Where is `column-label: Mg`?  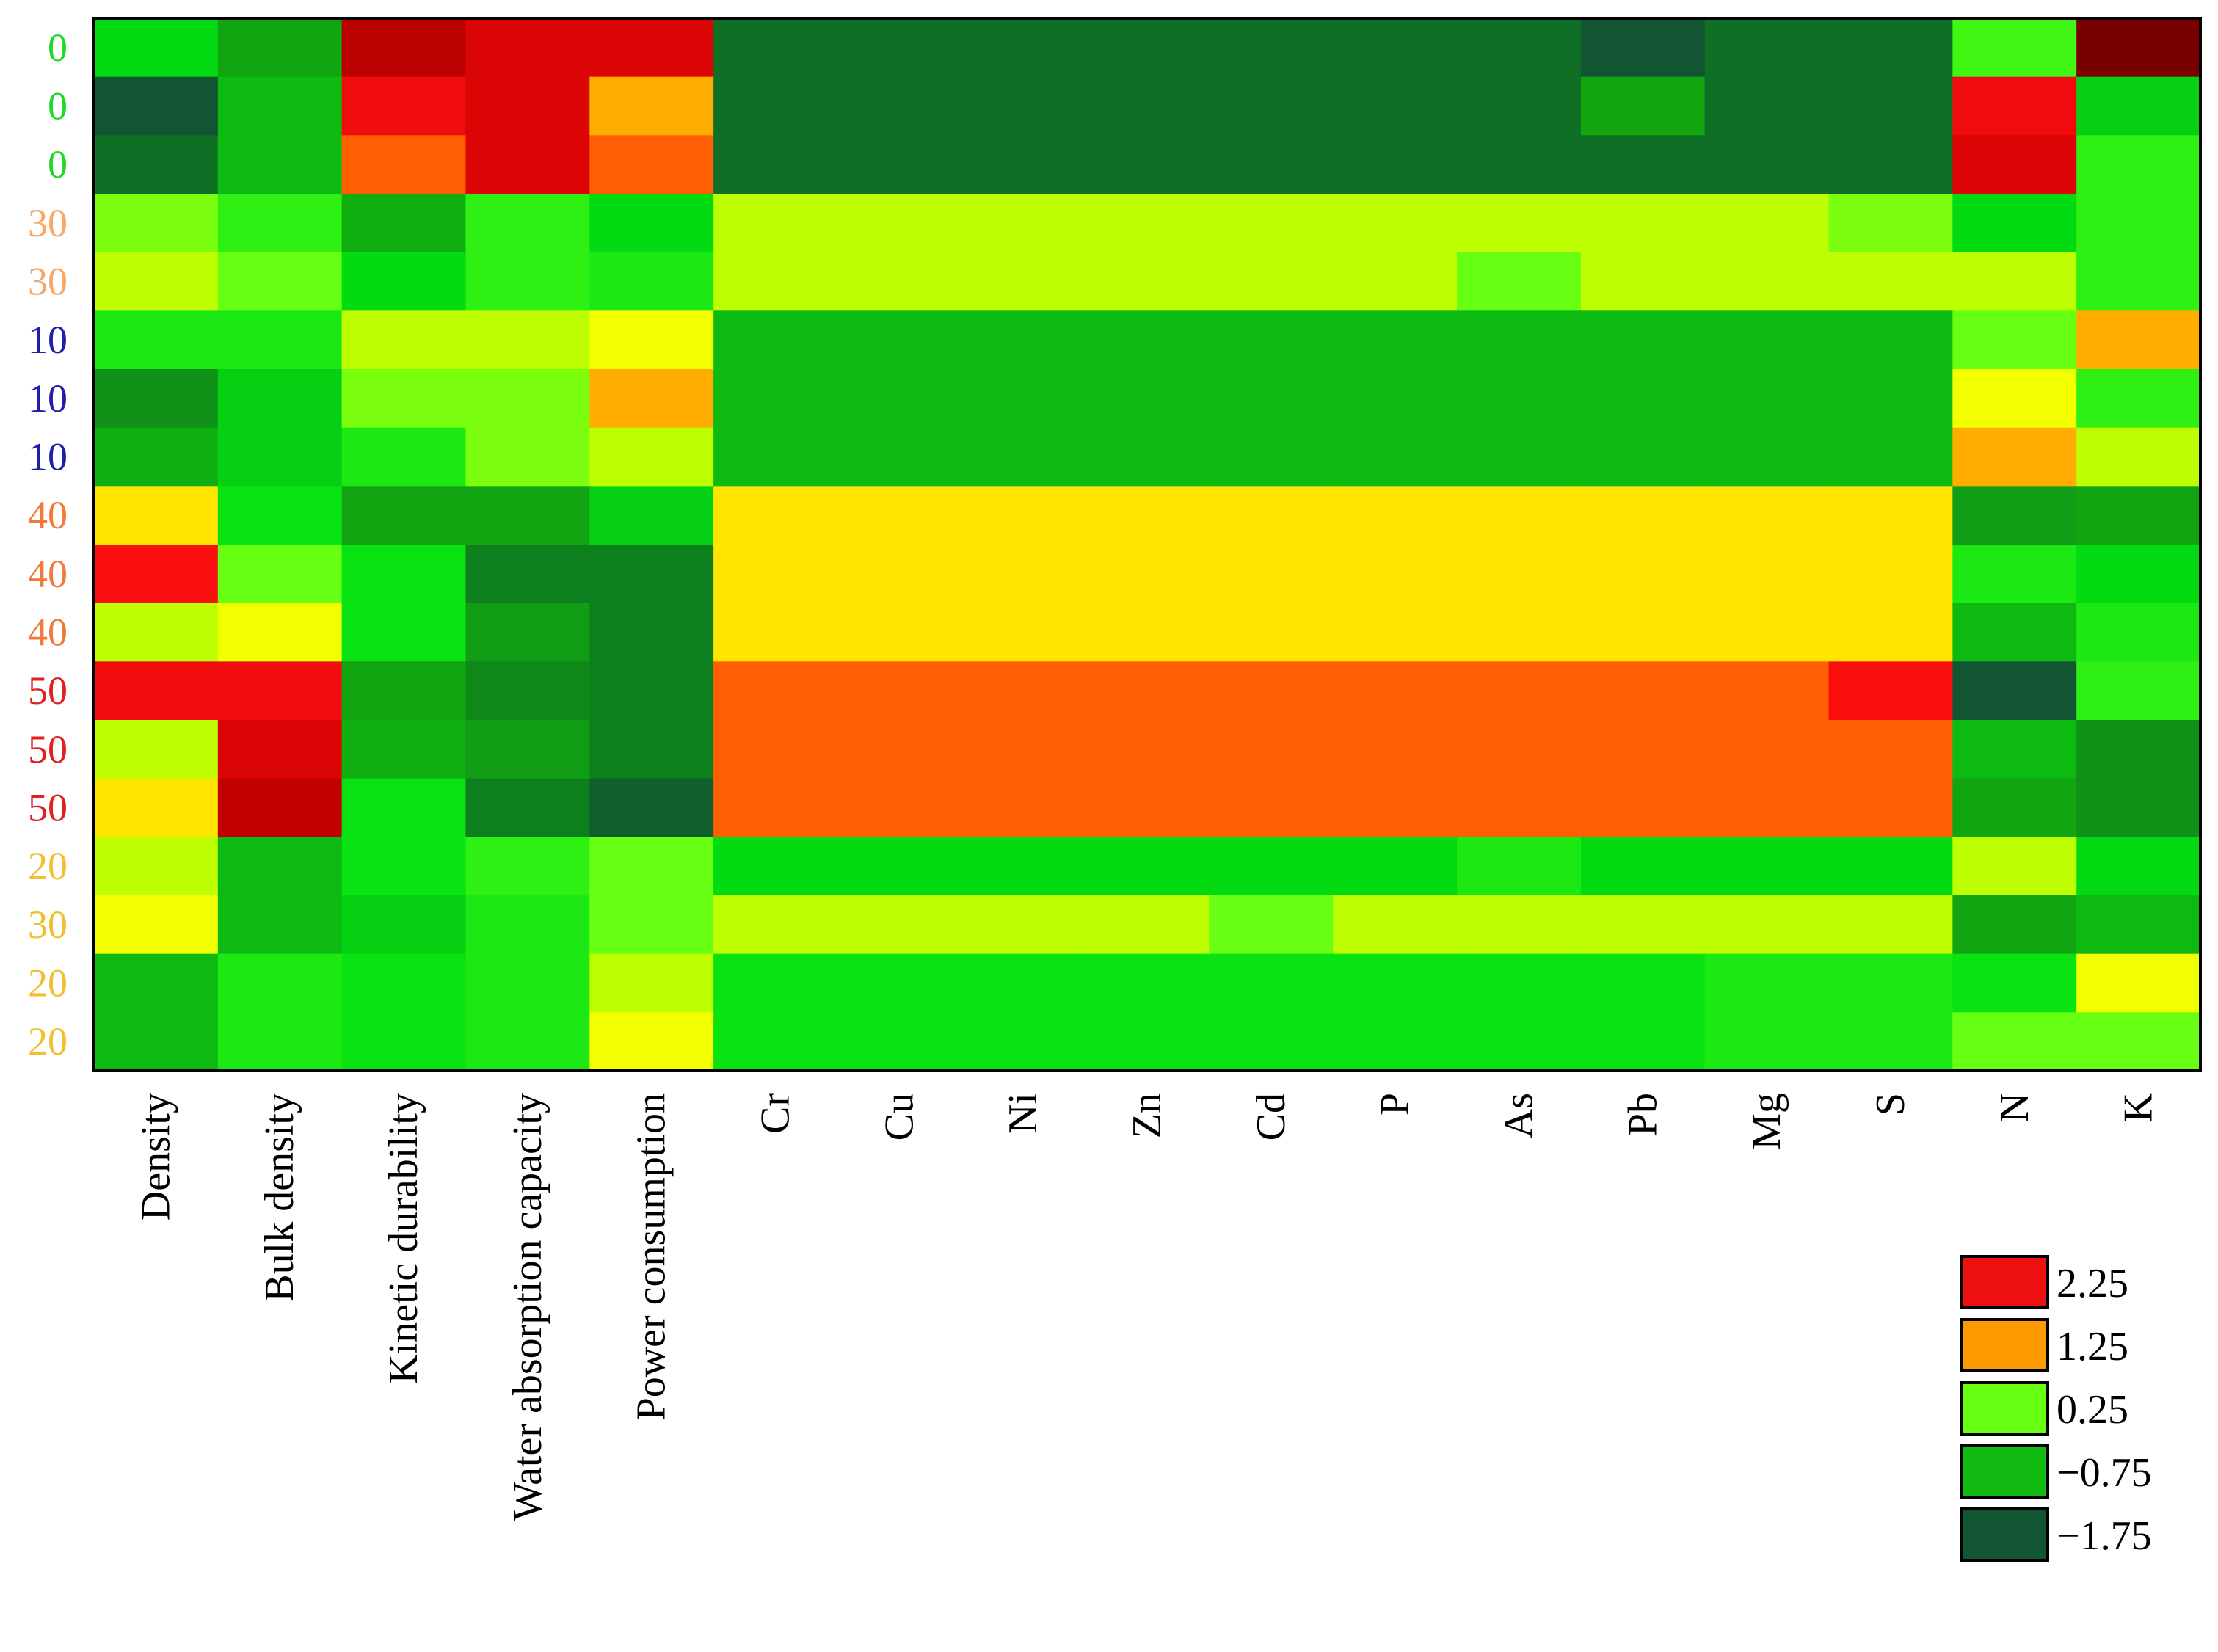 column-label: Mg is located at coordinates (1766, 1121).